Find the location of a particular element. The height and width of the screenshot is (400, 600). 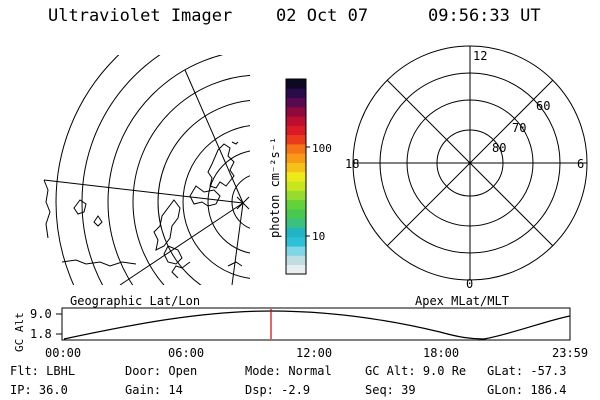

colorbar-tick-10: 10 is located at coordinates (318, 236).